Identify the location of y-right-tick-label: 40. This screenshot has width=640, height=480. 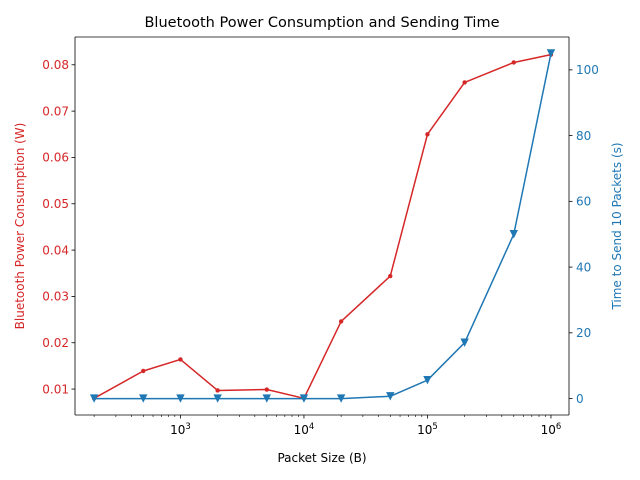
(583, 267).